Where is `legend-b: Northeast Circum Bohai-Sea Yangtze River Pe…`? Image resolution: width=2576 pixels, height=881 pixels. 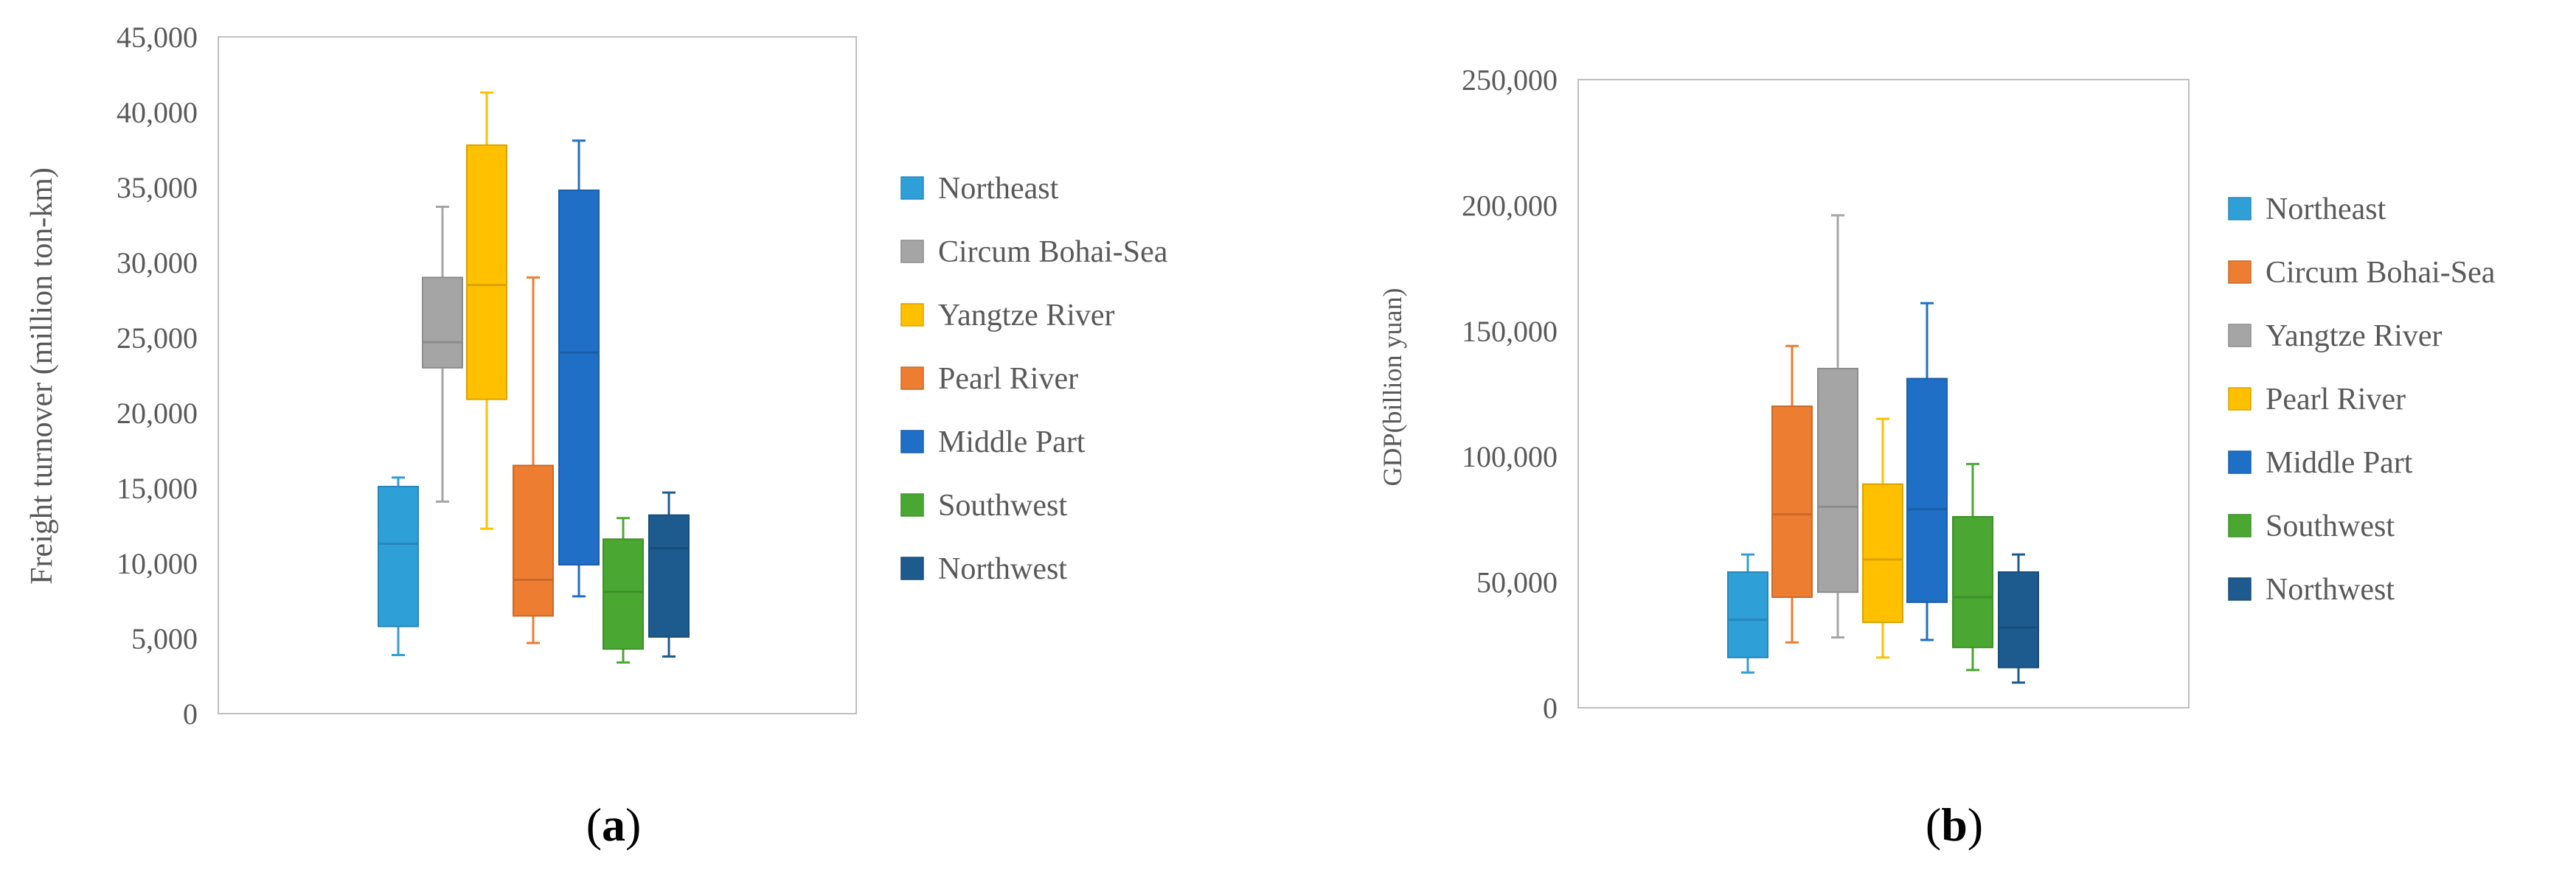 legend-b: Northeast Circum Bohai-Sea Yangtze River Pe… is located at coordinates (2362, 400).